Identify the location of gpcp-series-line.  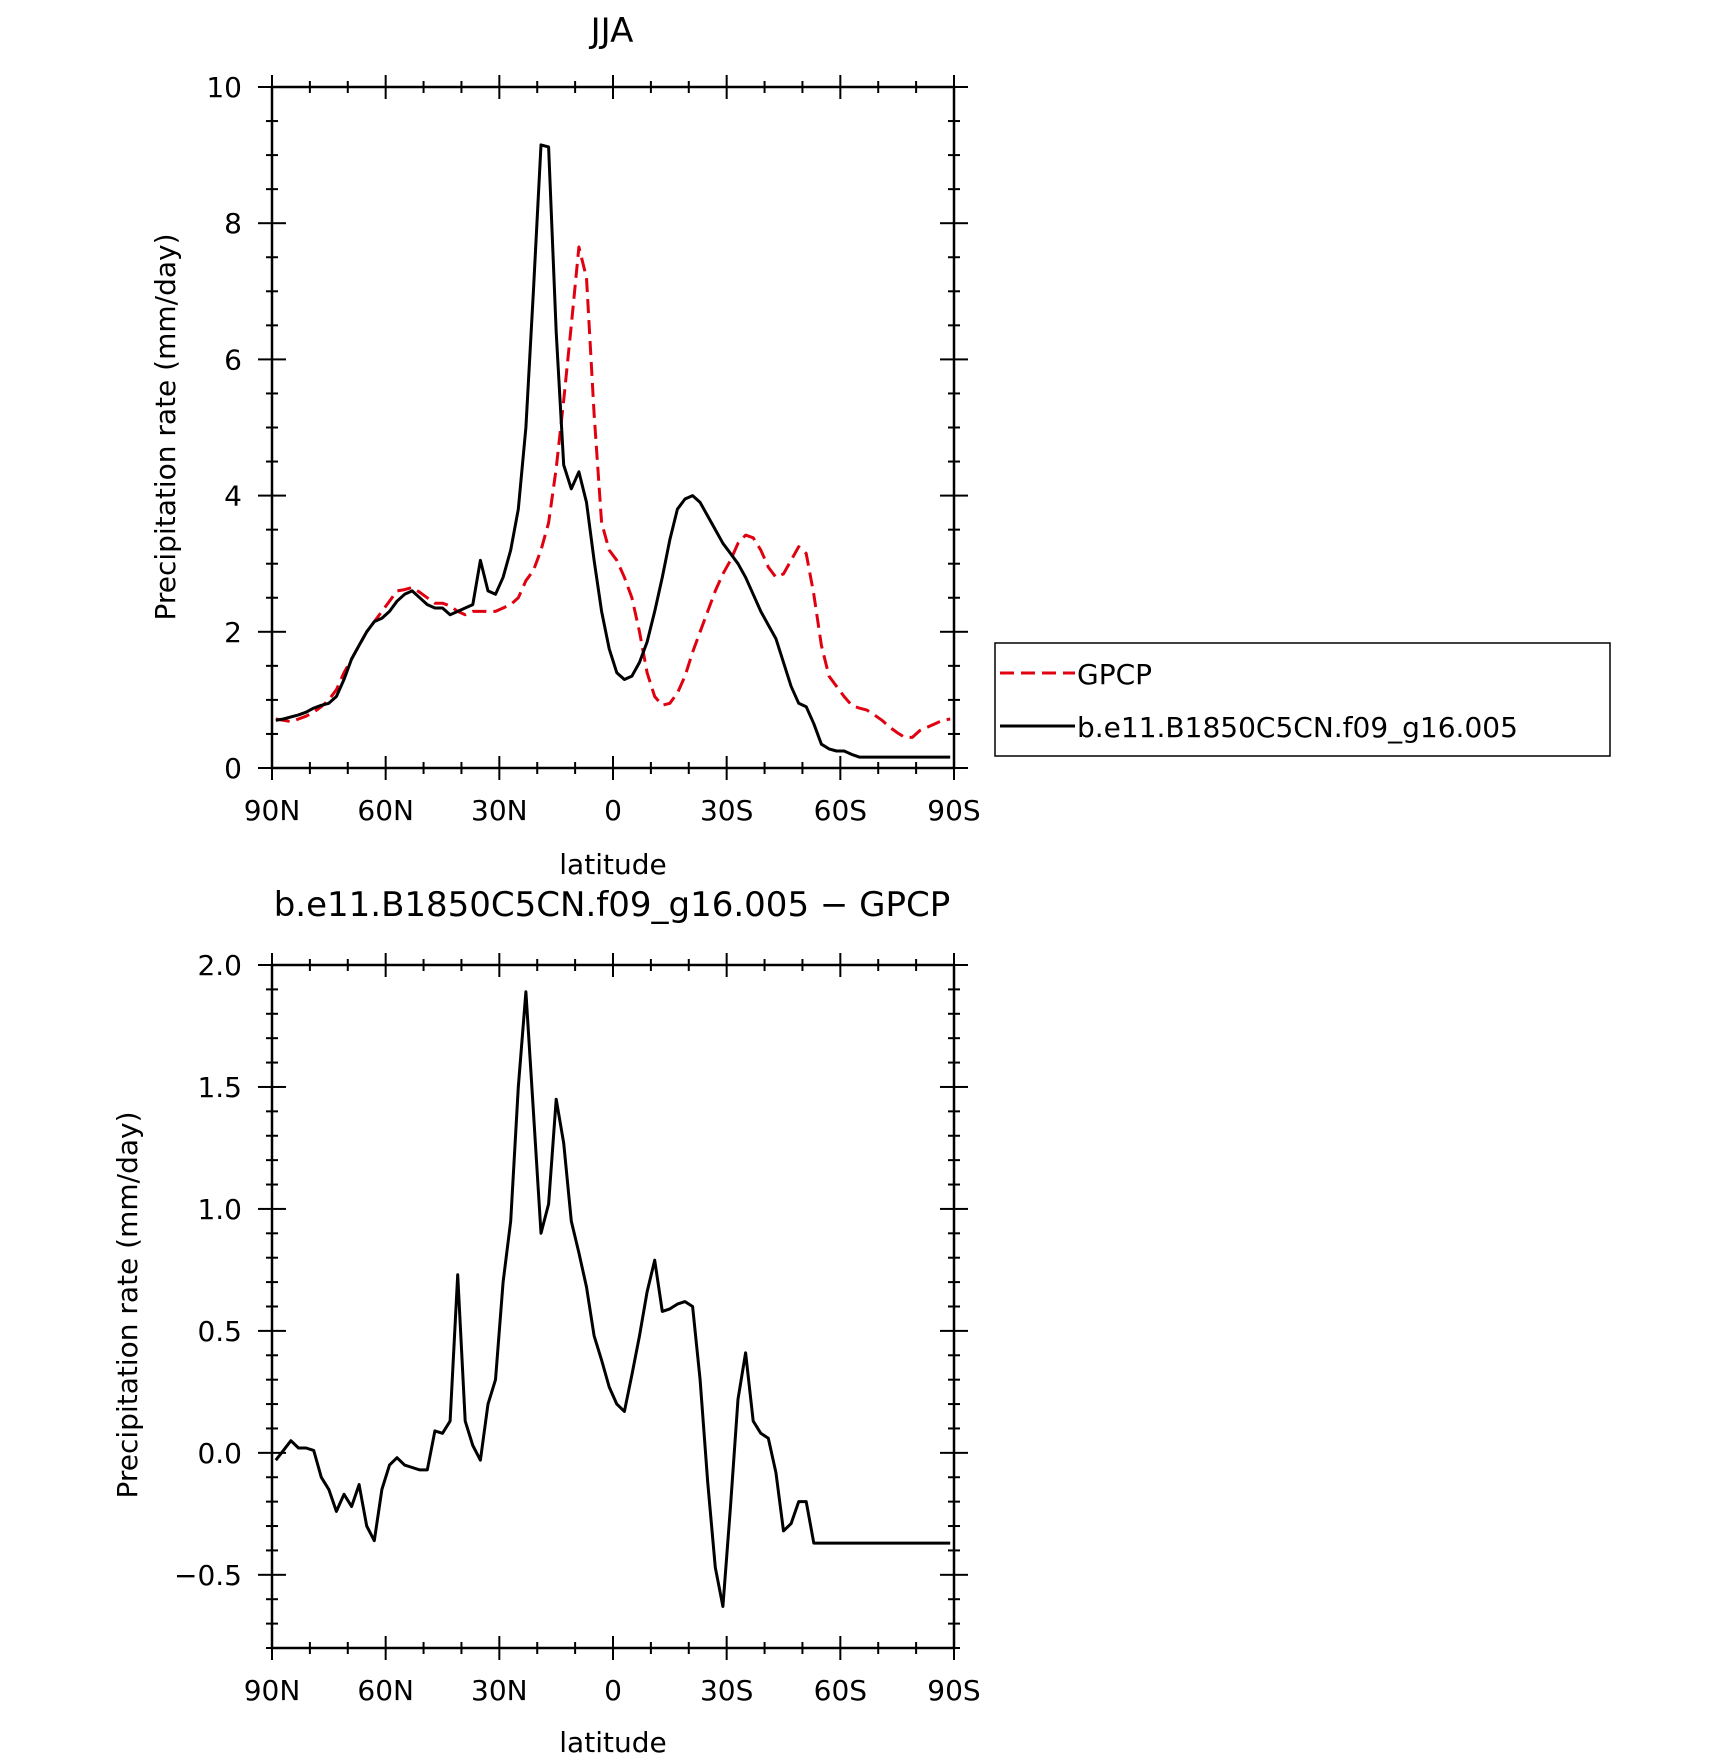
(613, 492).